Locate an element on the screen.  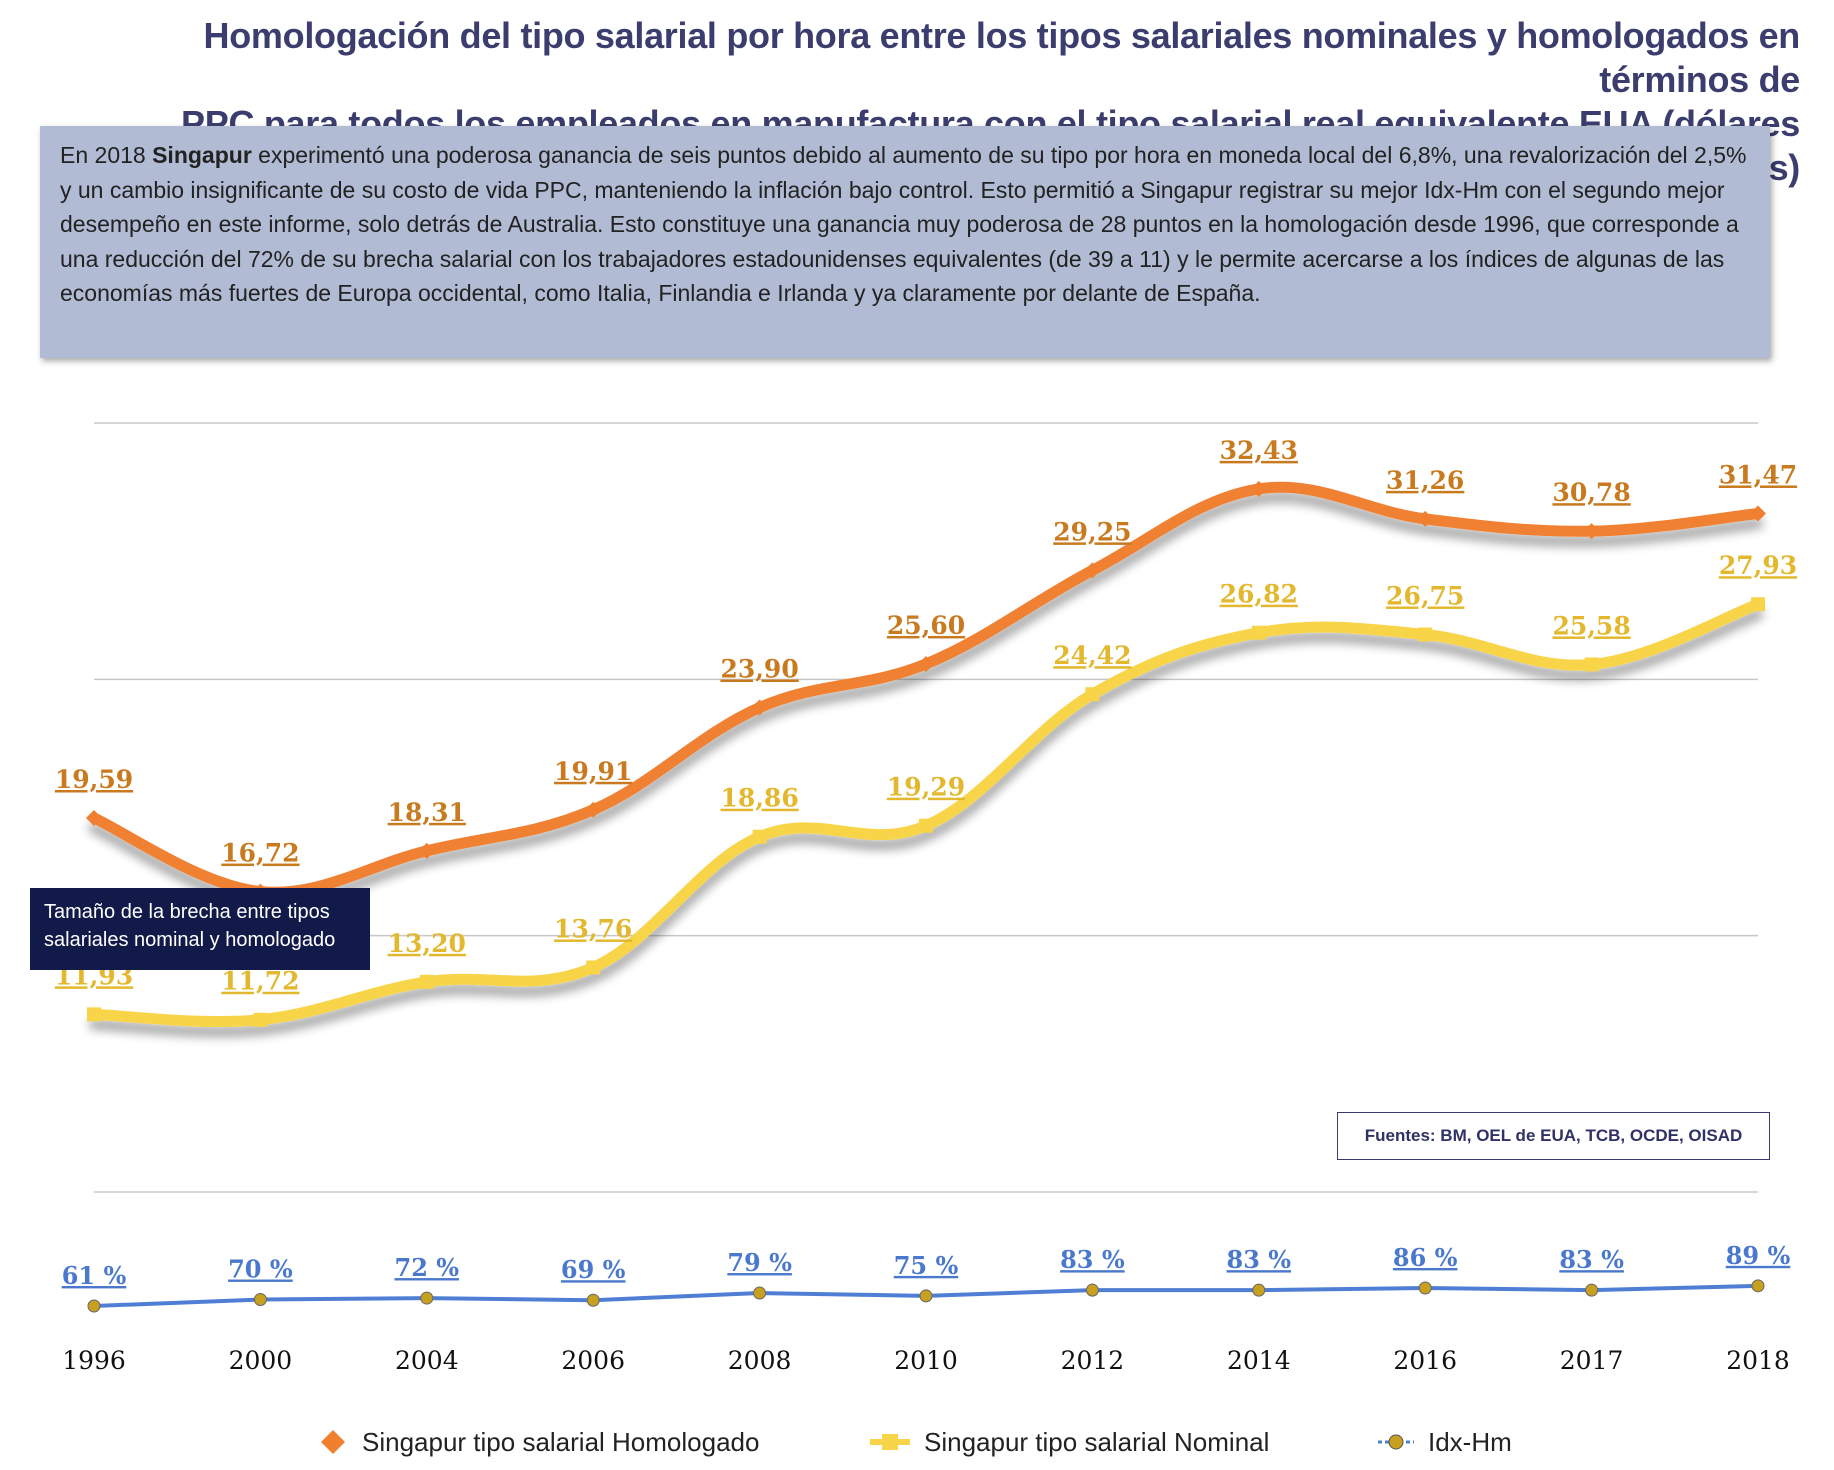
point-nominal-2018 is located at coordinates (1758, 604).